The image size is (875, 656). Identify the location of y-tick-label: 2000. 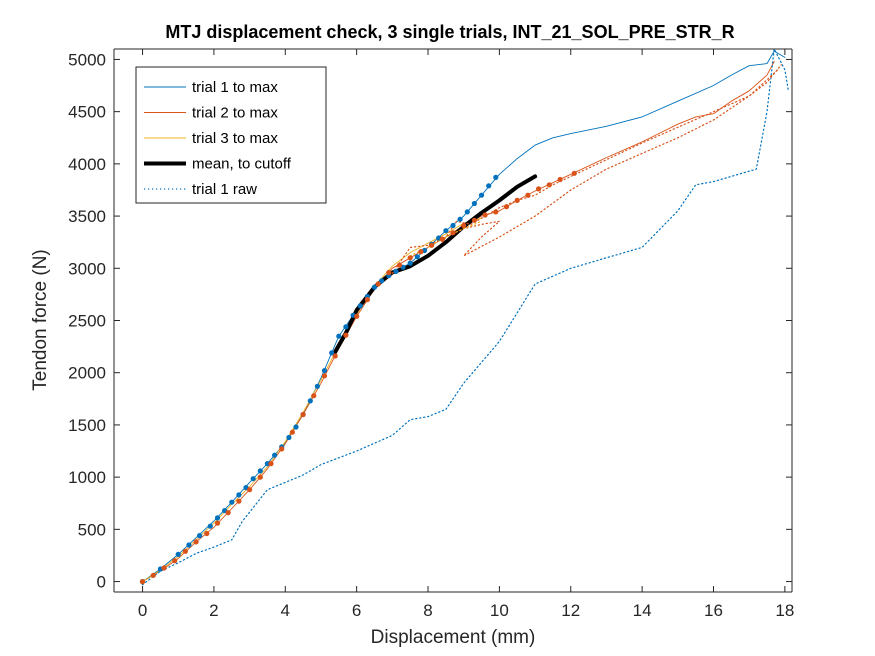
(87, 373).